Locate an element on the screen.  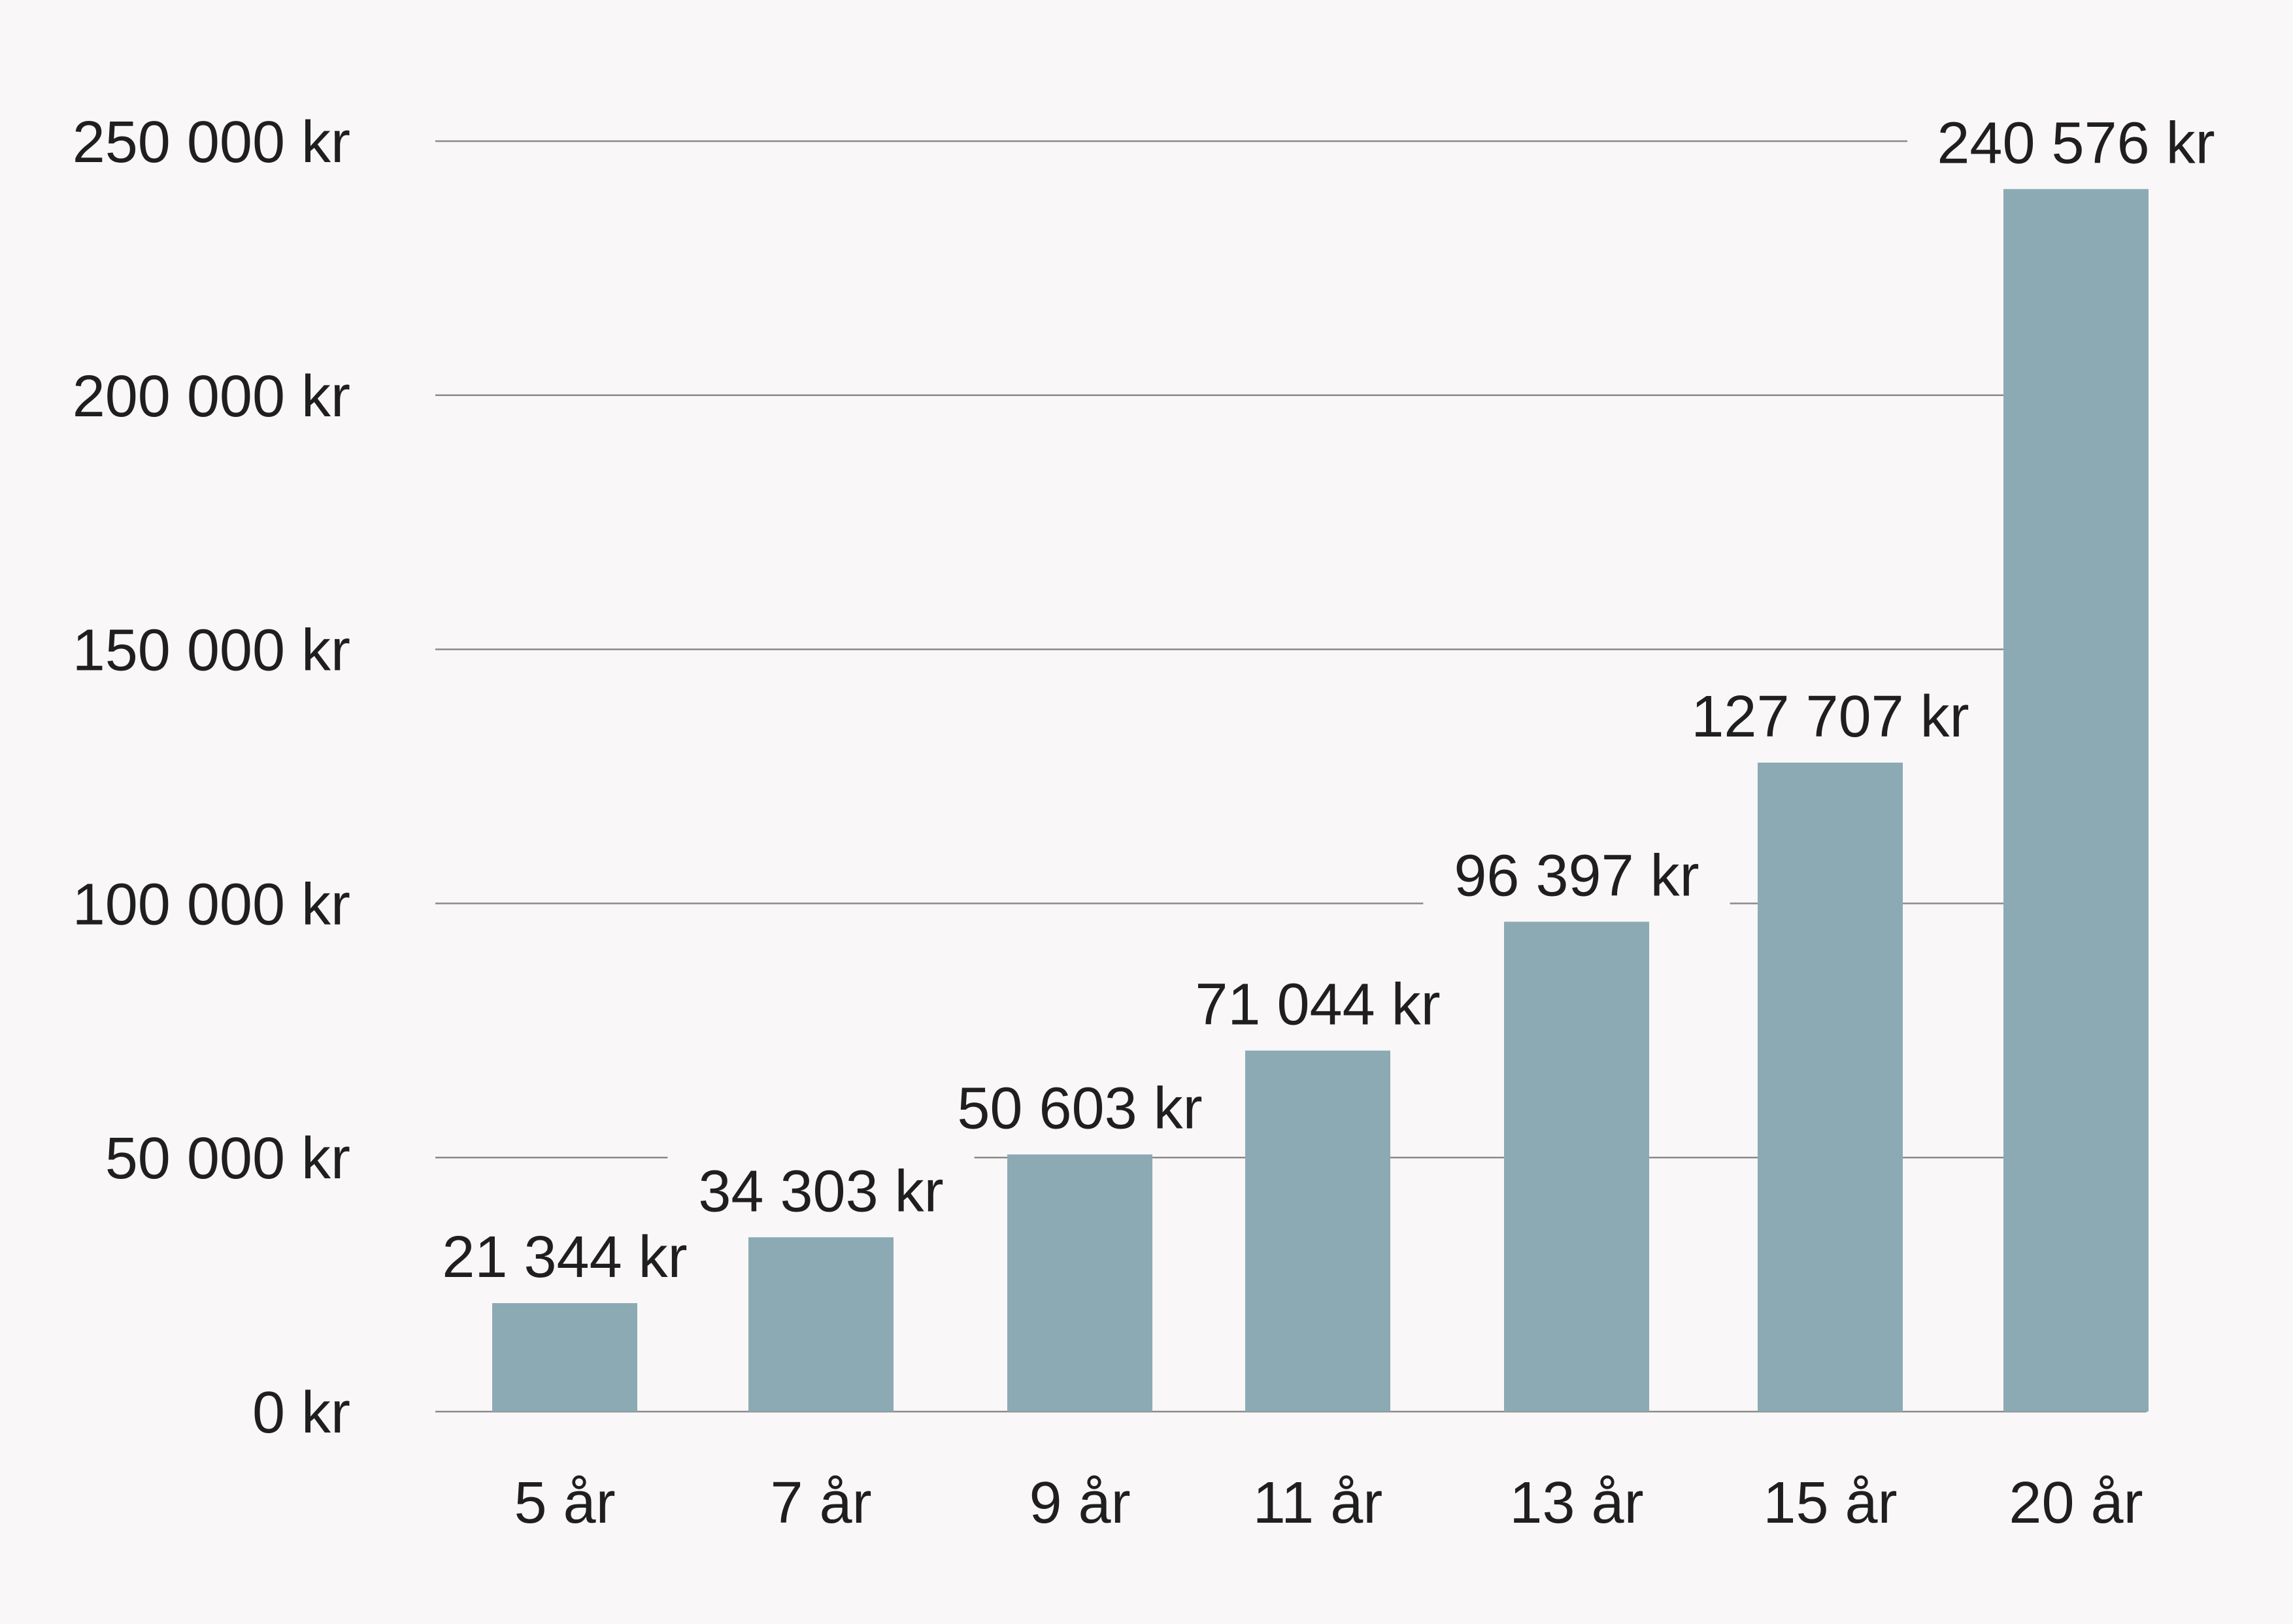
x-tick-label: 13 år is located at coordinates (1576, 1503).